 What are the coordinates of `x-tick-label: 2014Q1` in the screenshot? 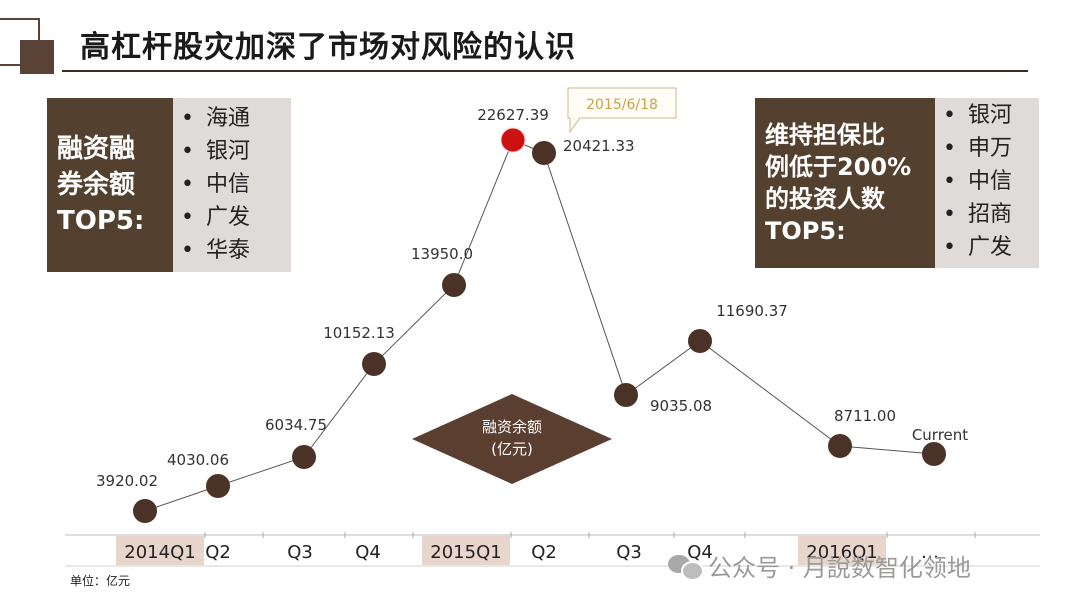 It's located at (159, 552).